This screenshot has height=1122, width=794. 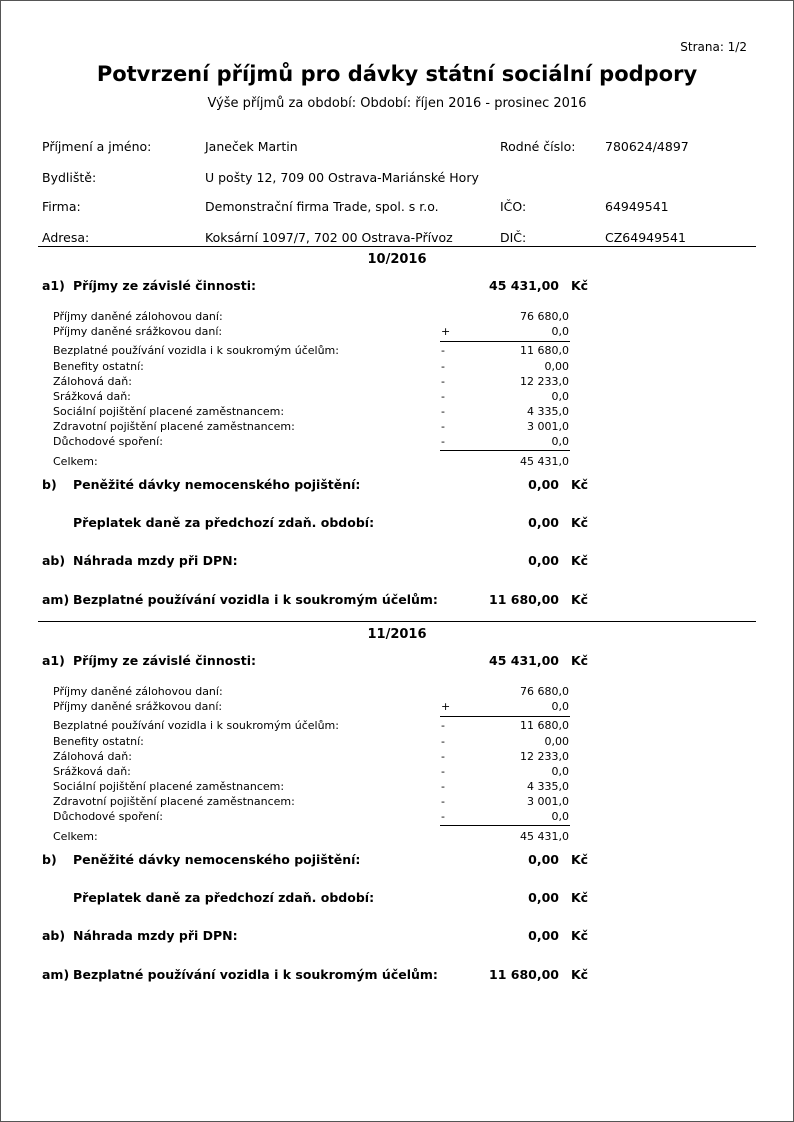 What do you see at coordinates (329, 237) in the screenshot?
I see `company-address-value: Koksární 1097/7, 702 00 Ostrava-Přívoz` at bounding box center [329, 237].